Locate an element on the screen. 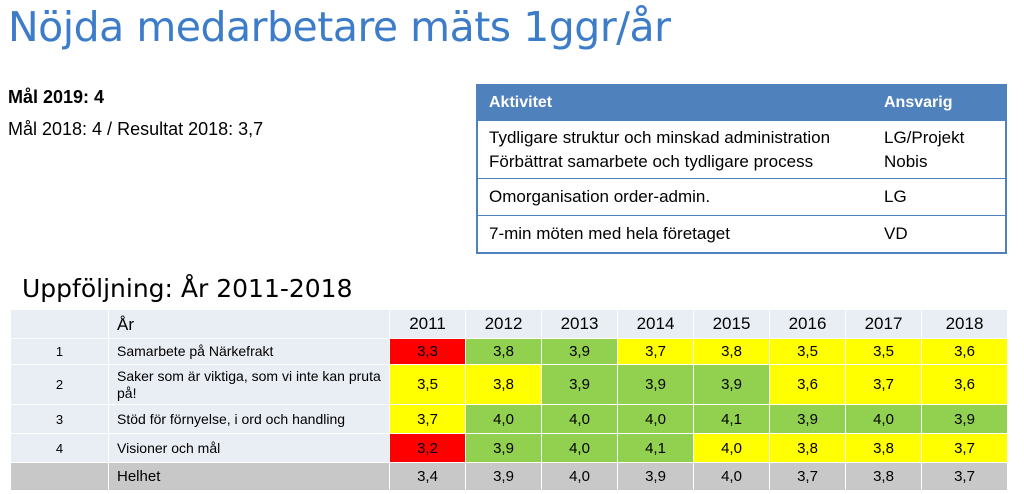 This screenshot has height=494, width=1024. row-label: Samarbete på Närkefrakt is located at coordinates (249, 351).